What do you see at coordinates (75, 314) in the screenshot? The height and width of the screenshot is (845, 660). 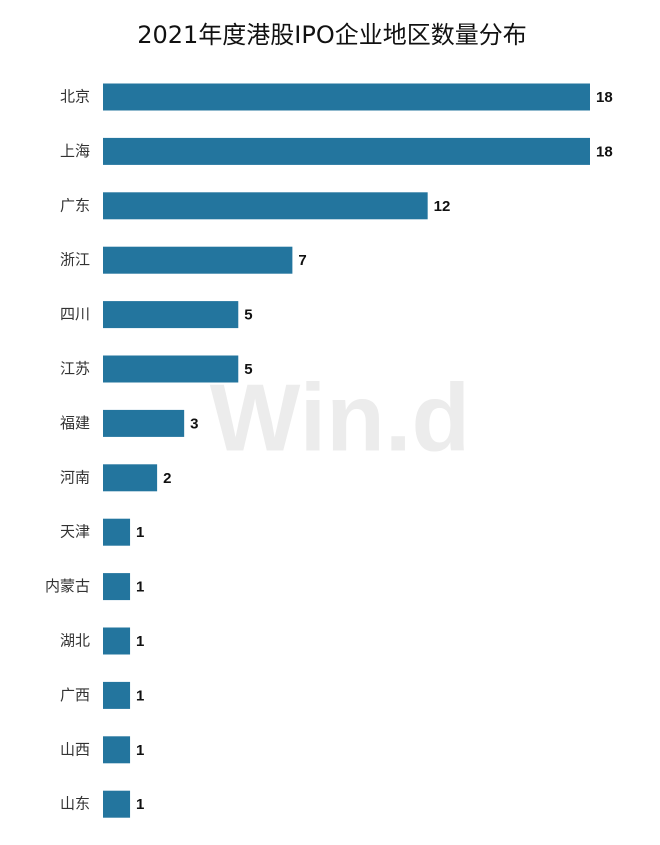 I see `category-label: 四川` at bounding box center [75, 314].